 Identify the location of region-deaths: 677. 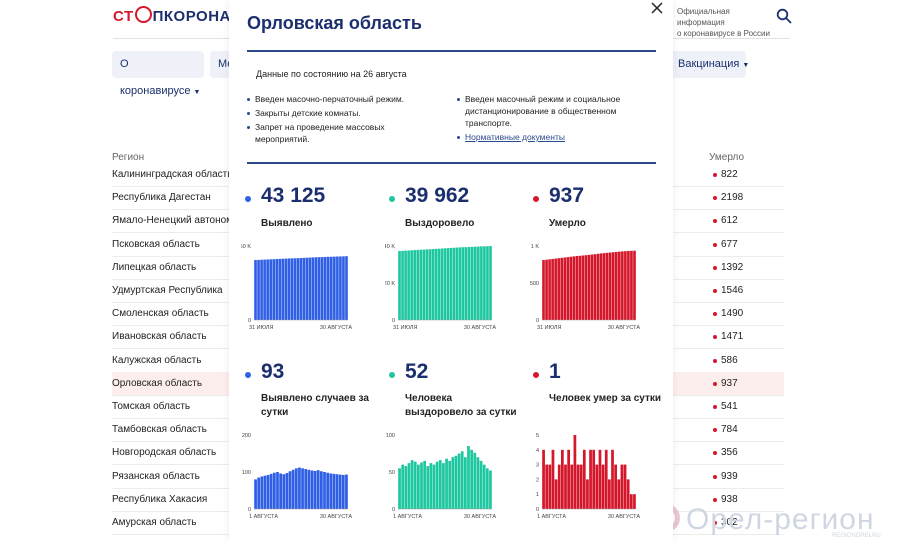
(729, 244).